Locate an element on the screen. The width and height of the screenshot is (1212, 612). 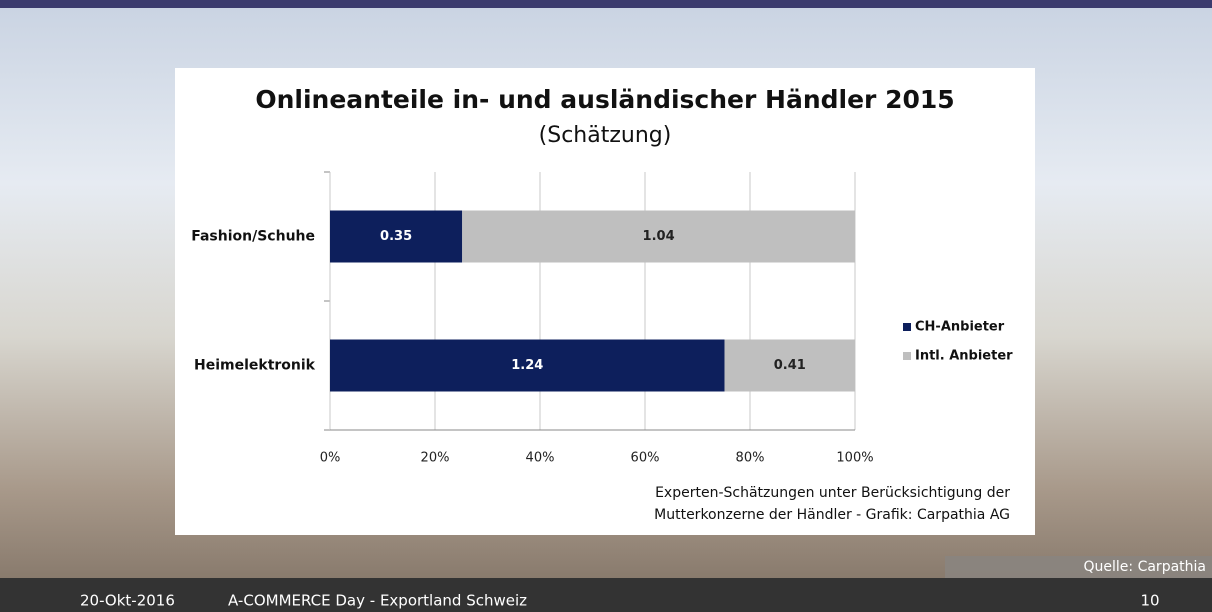
x-tick-label: 40% is located at coordinates (540, 458).